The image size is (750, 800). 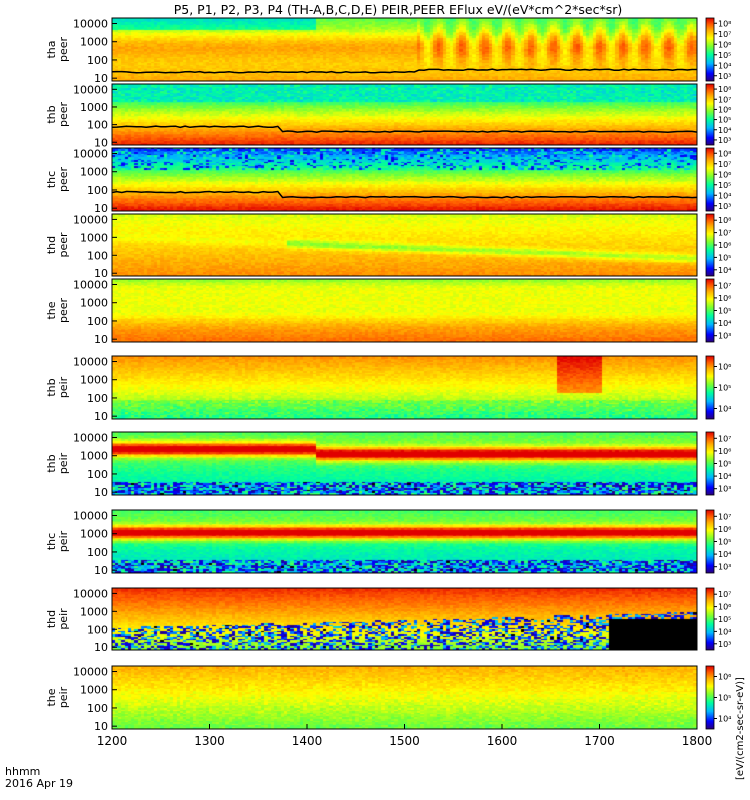 I want to click on y-tick-label-the-peer-10: 10, so click(x=101, y=339).